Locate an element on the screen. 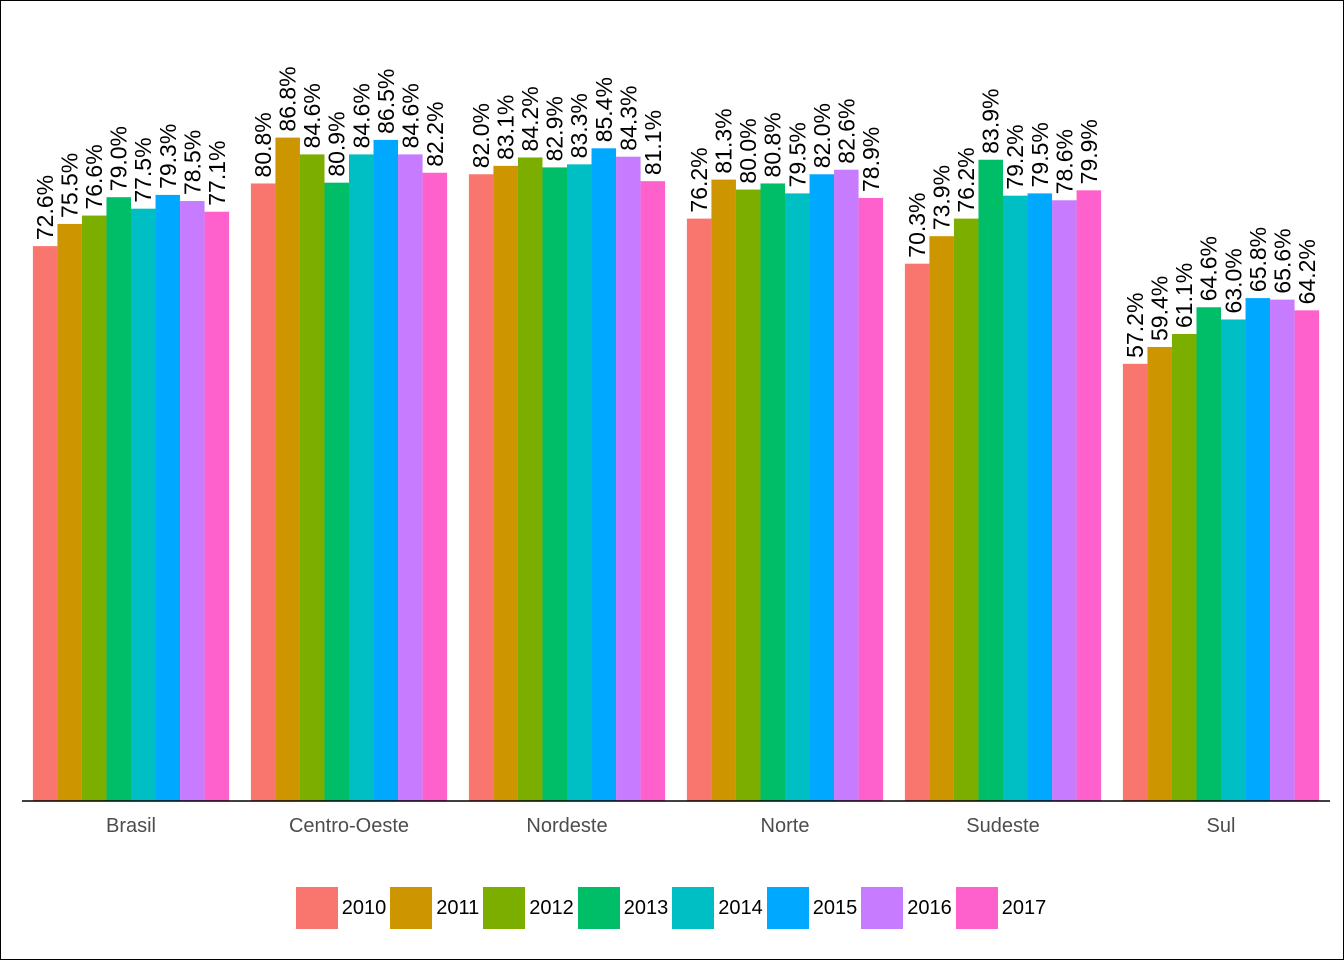  legend-item-2012: 2012 is located at coordinates (529, 908).